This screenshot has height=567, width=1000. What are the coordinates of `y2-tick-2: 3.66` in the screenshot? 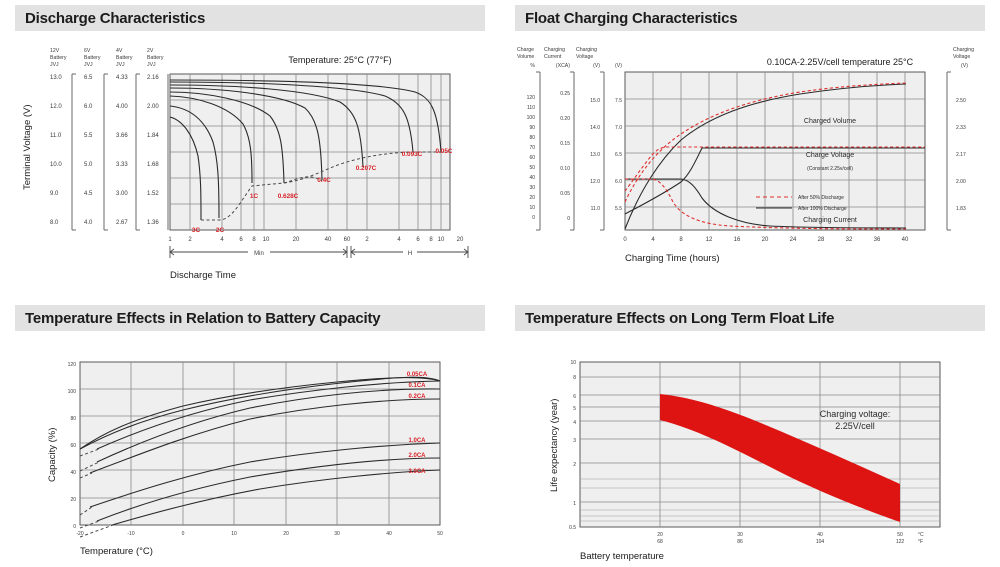 It's located at (122, 136).